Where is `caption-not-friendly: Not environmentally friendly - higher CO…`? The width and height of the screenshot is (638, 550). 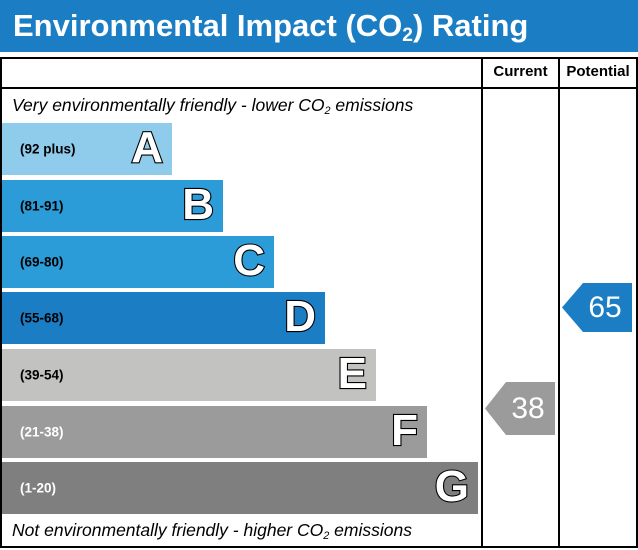 caption-not-friendly: Not environmentally friendly - higher CO… is located at coordinates (212, 531).